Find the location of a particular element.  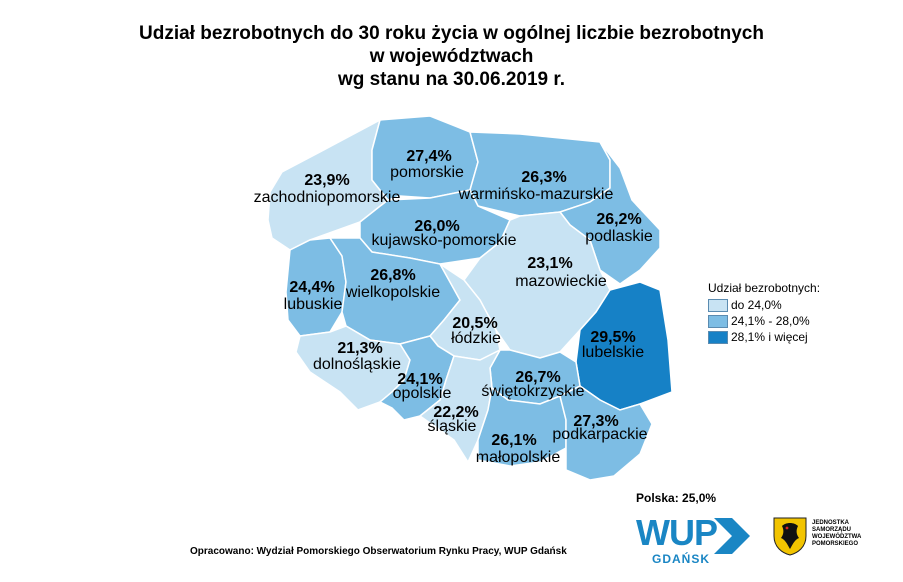

institution-line-1: JEDNOSTKA is located at coordinates (831, 523).